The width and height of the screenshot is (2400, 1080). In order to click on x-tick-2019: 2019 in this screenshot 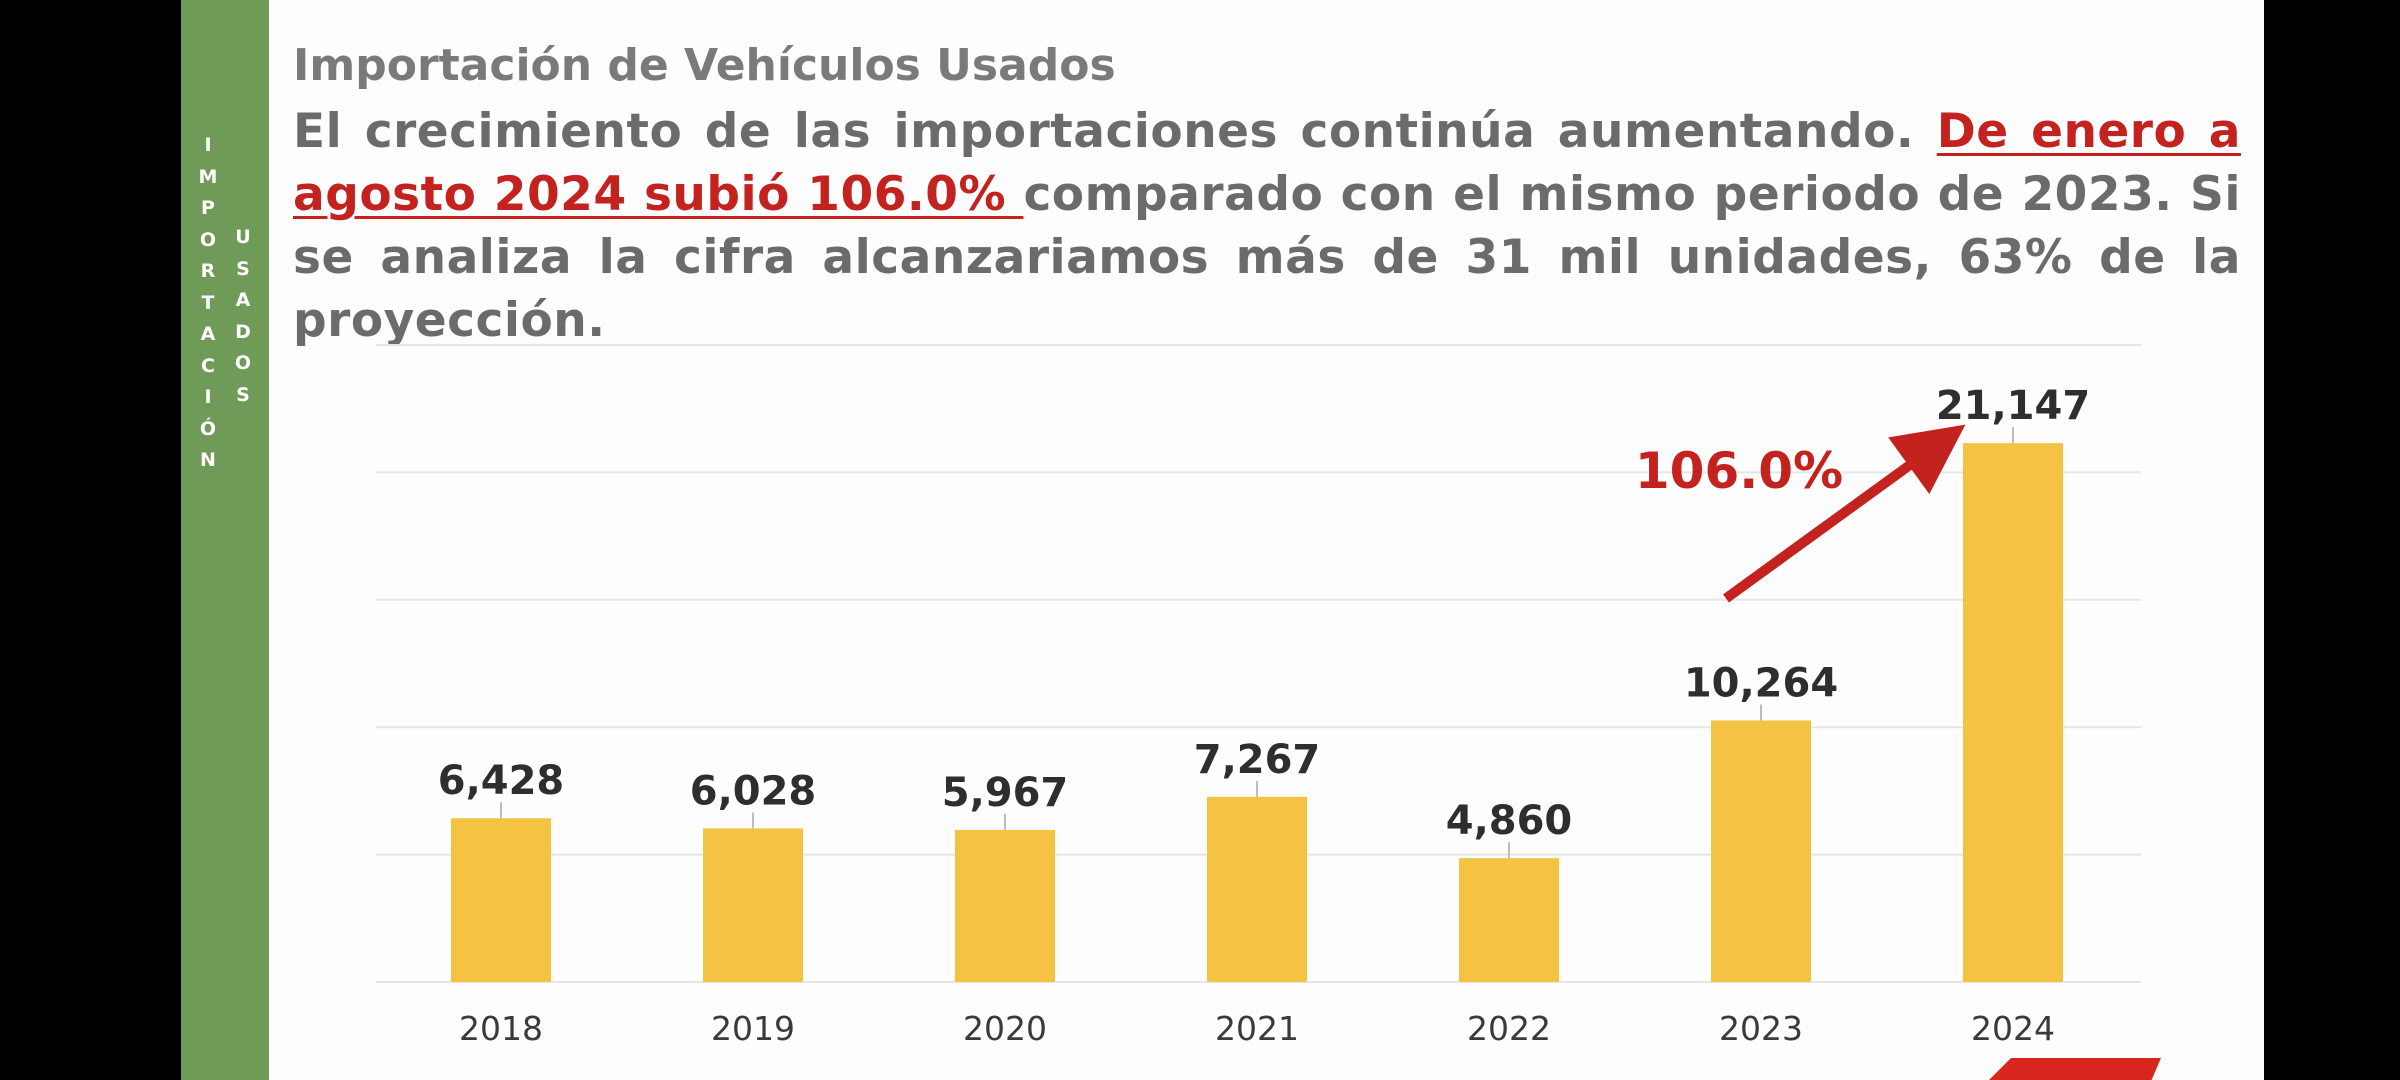, I will do `click(753, 1028)`.